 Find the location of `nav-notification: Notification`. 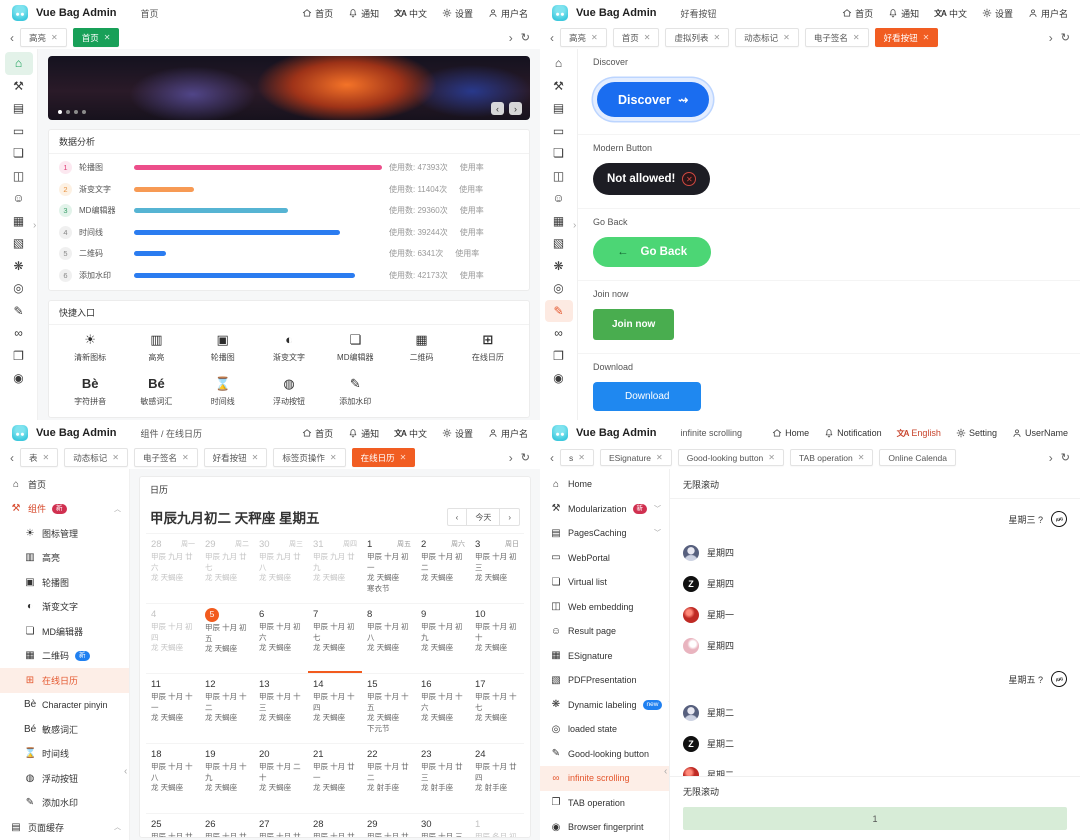

nav-notification: Notification is located at coordinates (853, 433).